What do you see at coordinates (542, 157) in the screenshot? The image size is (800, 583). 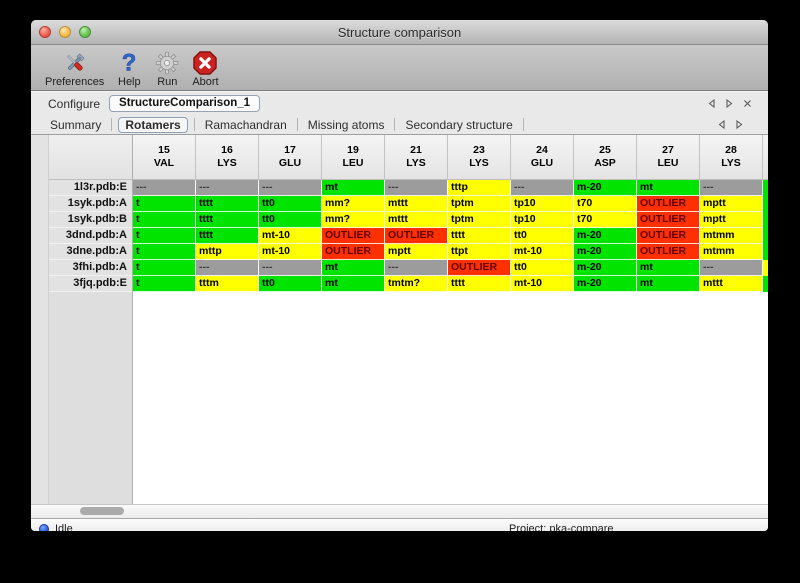 I see `column-header-24: 24 GLU` at bounding box center [542, 157].